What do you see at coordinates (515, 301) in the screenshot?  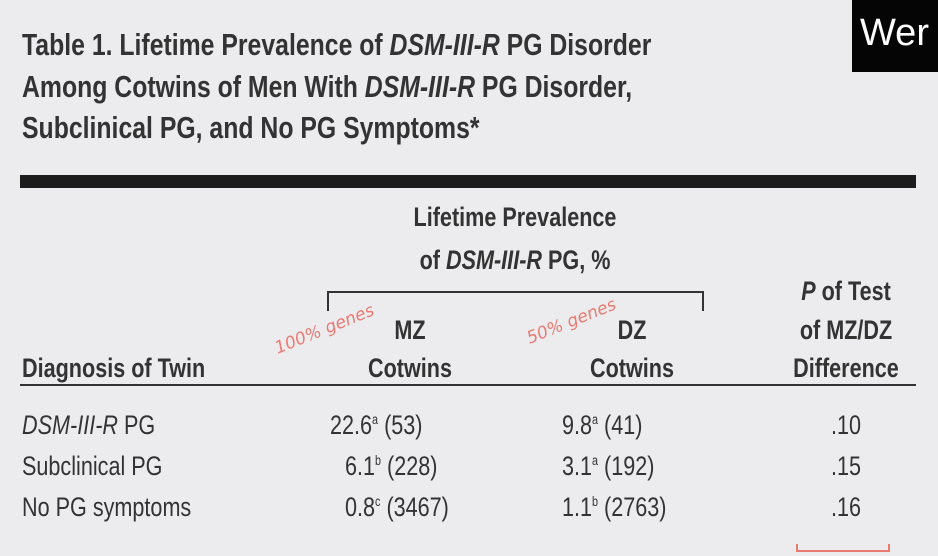 I see `span-bracket` at bounding box center [515, 301].